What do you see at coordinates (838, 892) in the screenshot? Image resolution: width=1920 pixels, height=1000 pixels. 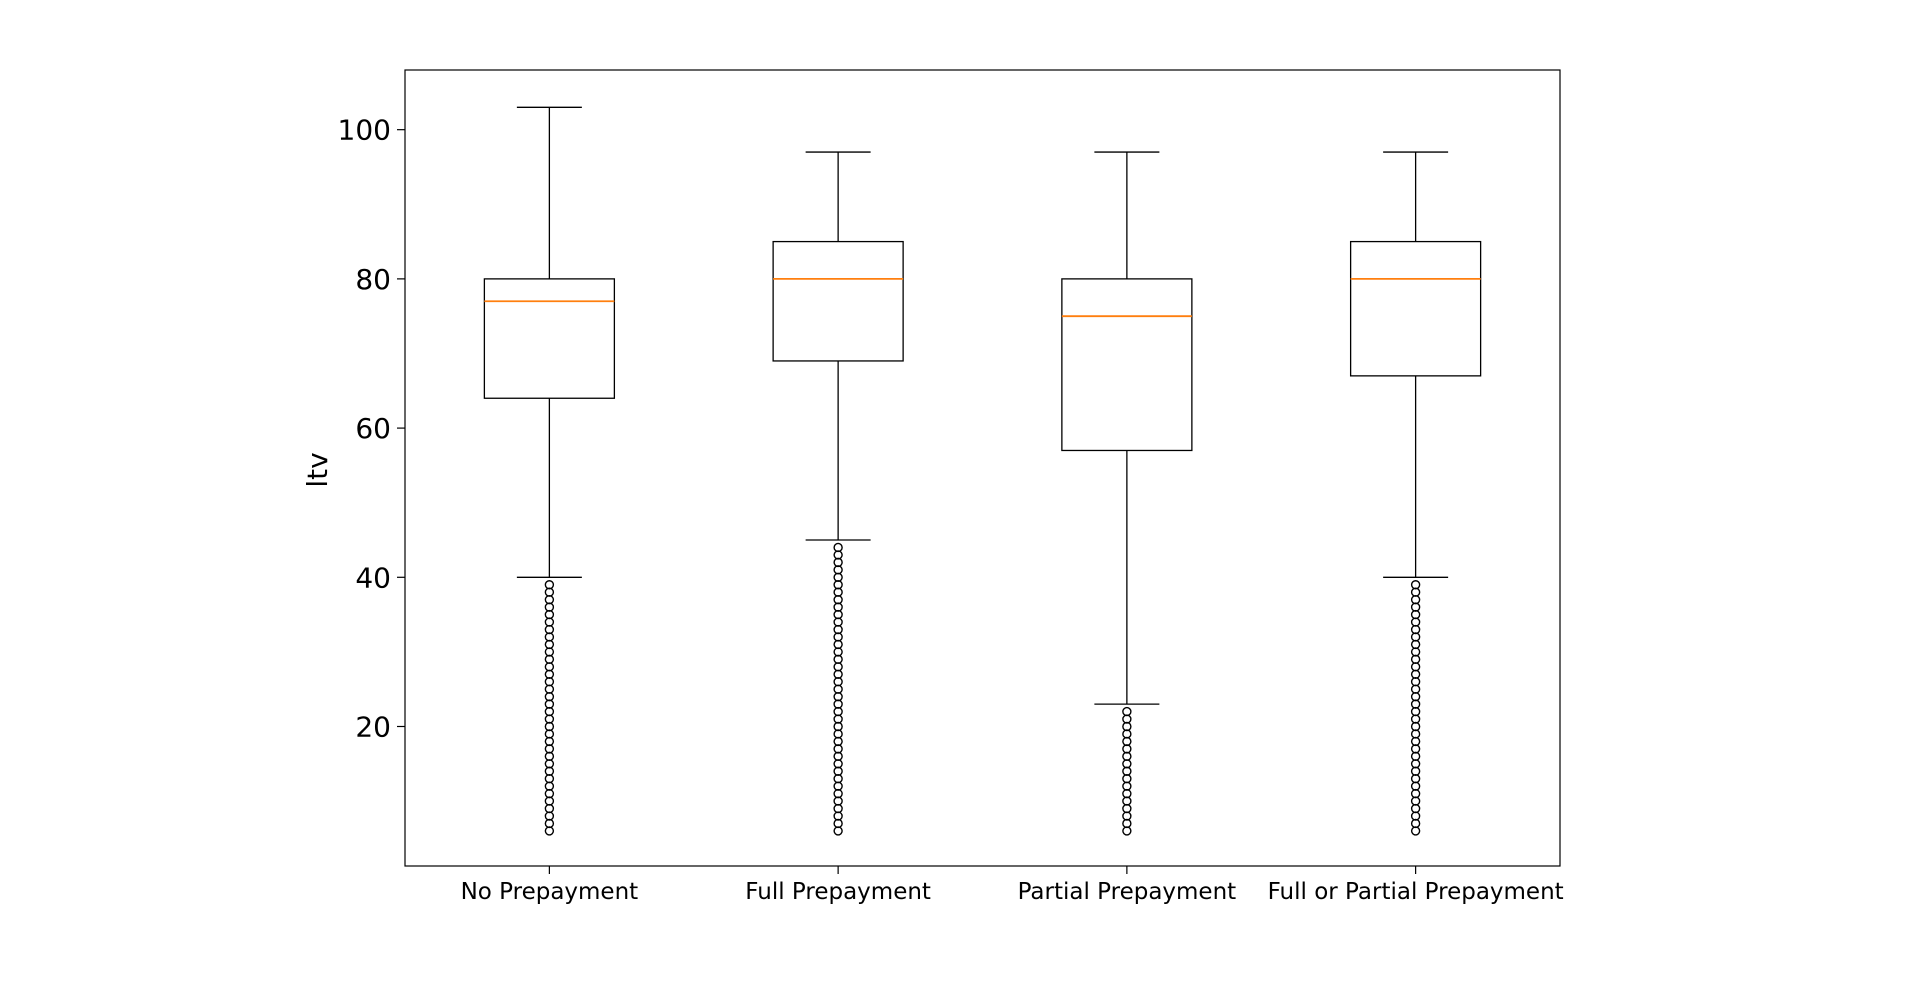 I see `x-tick-label: Full Prepayment` at bounding box center [838, 892].